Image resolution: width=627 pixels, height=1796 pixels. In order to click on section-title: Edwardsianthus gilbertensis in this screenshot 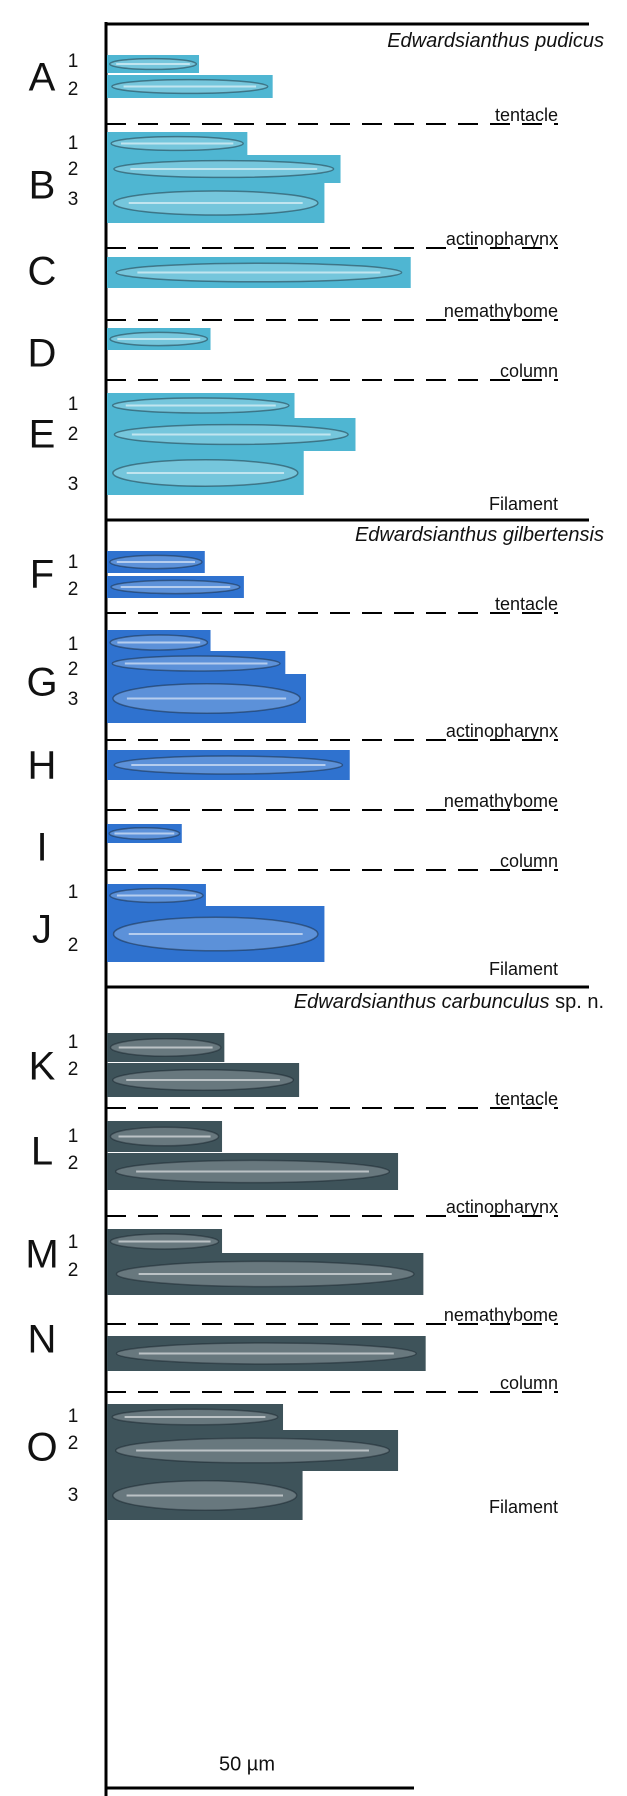, I will do `click(479, 535)`.